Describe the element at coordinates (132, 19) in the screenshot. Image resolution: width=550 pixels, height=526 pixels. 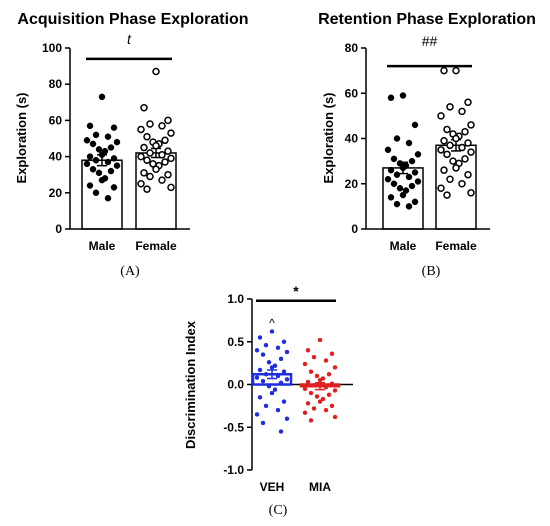
I see `panel-a-title: Acquisition Phase Exploration` at that location.